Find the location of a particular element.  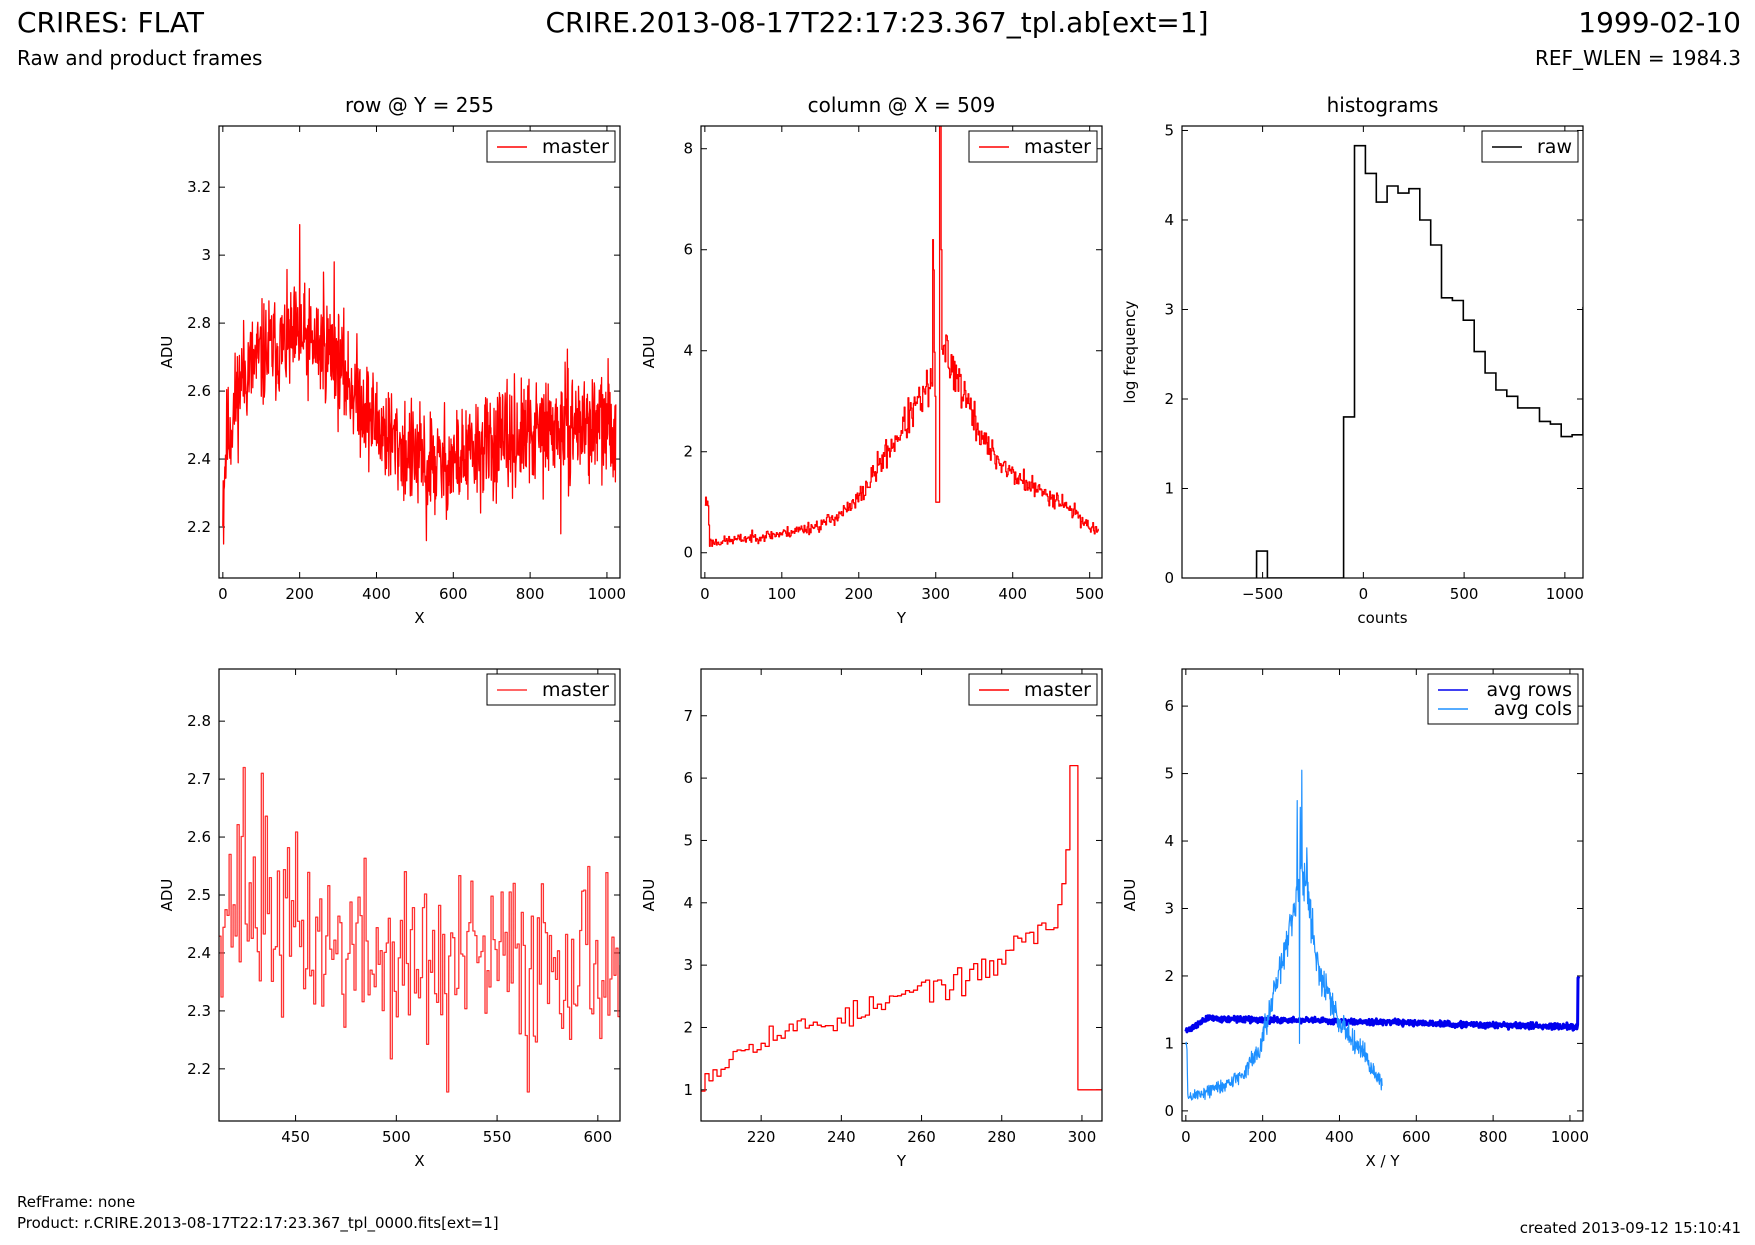

legend: raw is located at coordinates (1530, 146).